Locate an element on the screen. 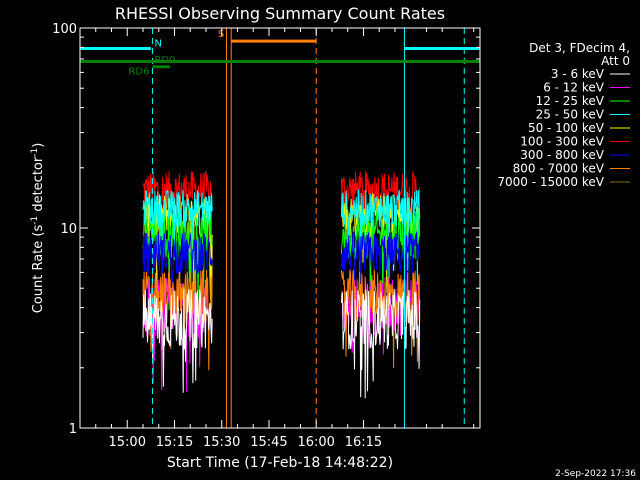  legend-label-5: 100 - 300 keV is located at coordinates (562, 142).